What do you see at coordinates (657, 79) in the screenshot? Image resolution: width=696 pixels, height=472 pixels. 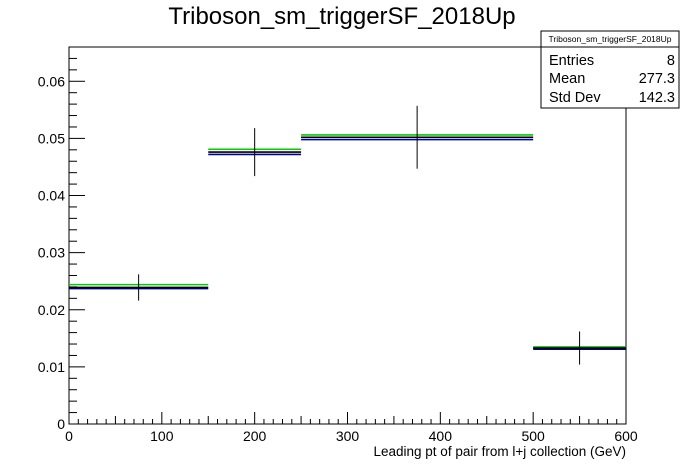 I see `stats-mean-value: 277.3` at bounding box center [657, 79].